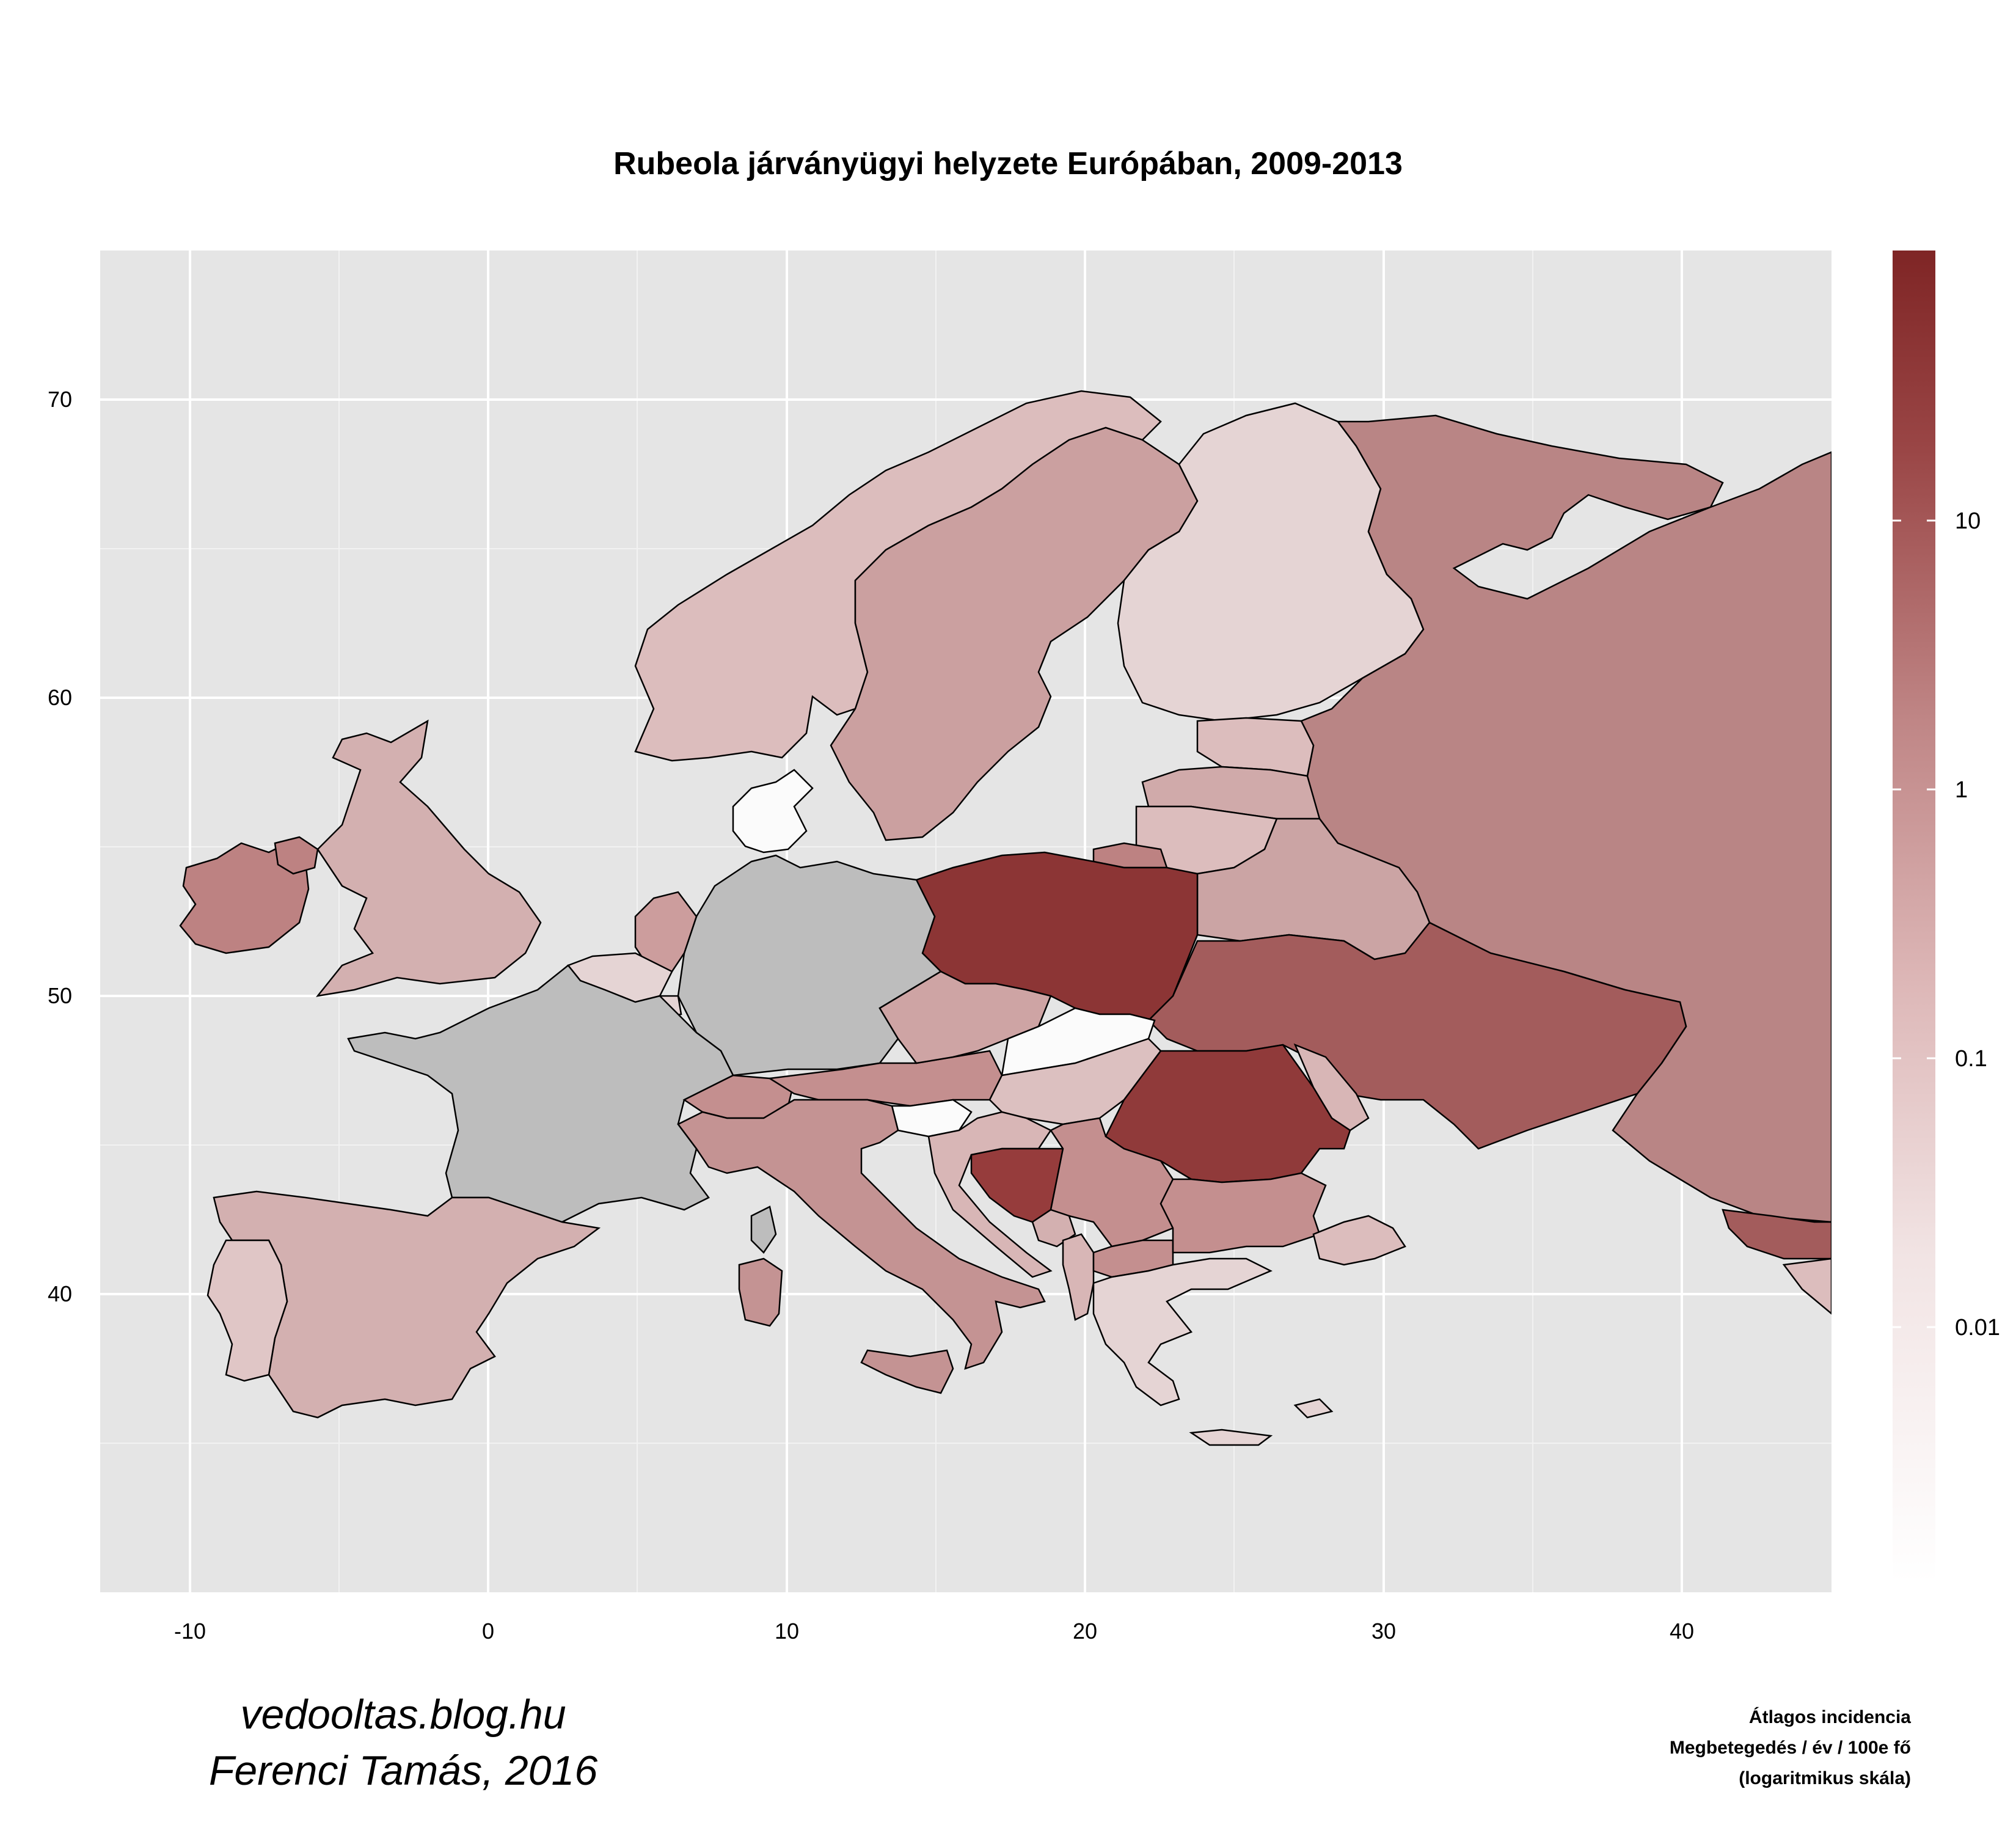  Describe the element at coordinates (245, 898) in the screenshot. I see `country-ireland` at that location.